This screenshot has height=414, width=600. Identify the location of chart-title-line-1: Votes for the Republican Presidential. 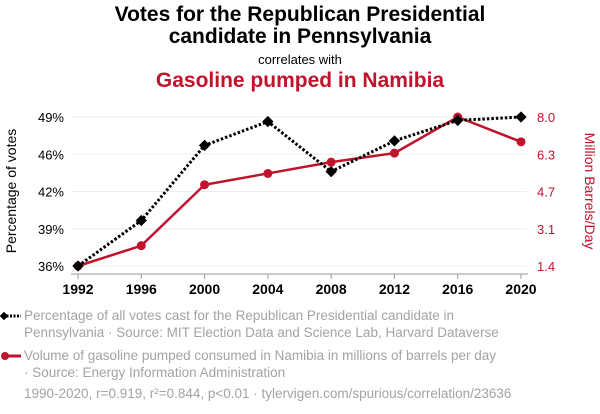
(300, 14).